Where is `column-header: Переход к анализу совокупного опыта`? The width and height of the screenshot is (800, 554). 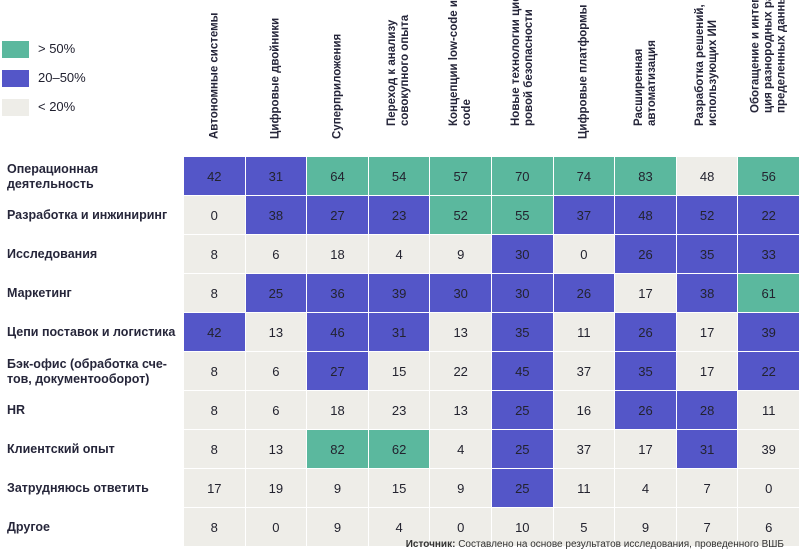
column-header: Переход к анализу совокупного опыта is located at coordinates (399, 76).